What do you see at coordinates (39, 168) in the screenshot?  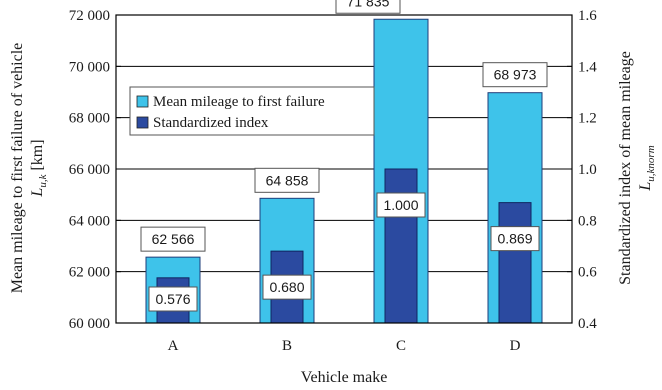 I see `left-axis-title-line2: Lu,k [km]` at bounding box center [39, 168].